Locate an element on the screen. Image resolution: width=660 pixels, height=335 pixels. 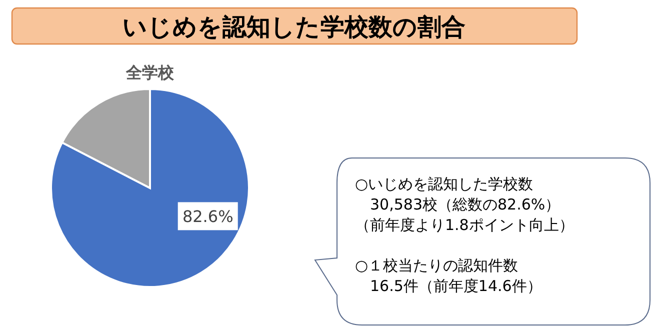
chart-subtitle: 全学校 is located at coordinates (150, 72).